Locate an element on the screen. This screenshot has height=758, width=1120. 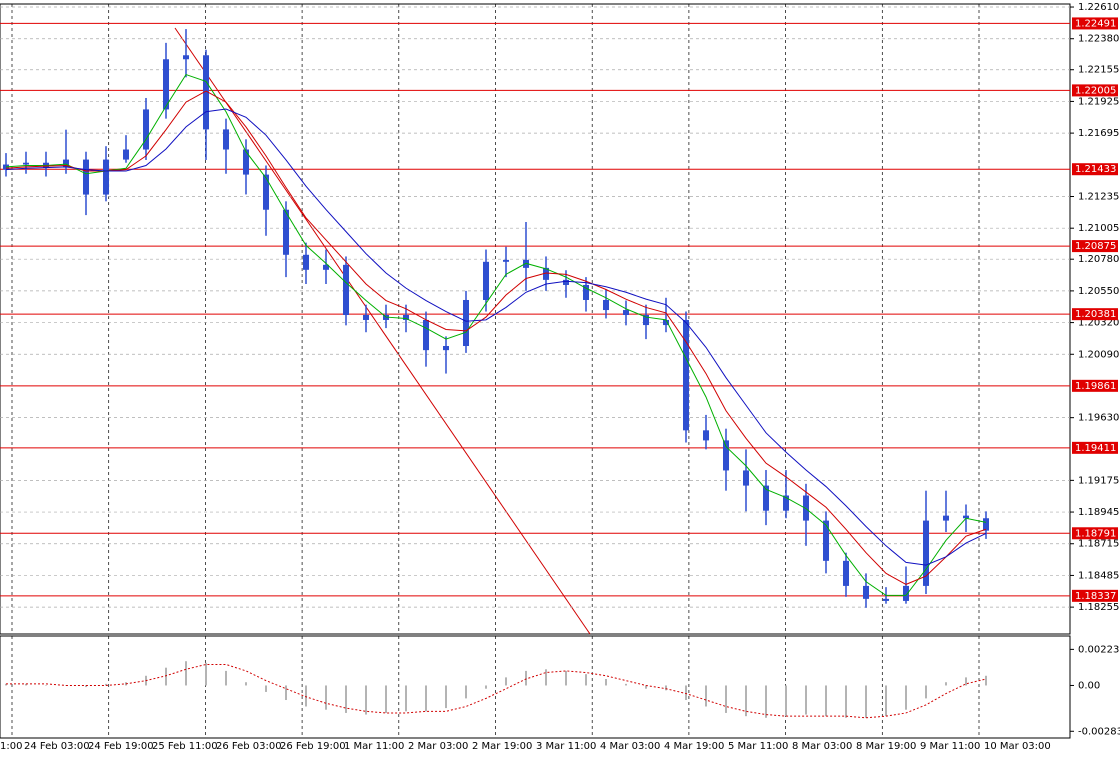
level-label: 1.21433 is located at coordinates (1095, 169).